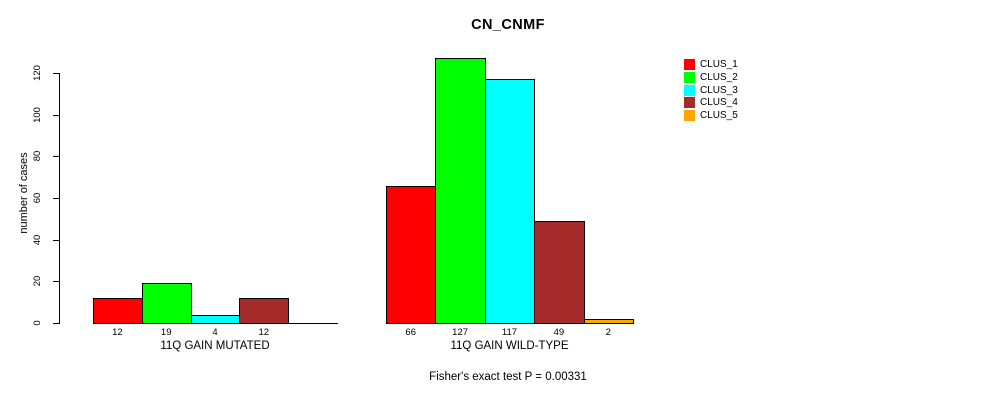 The width and height of the screenshot is (990, 400). Describe the element at coordinates (37, 73) in the screenshot. I see `y-tick-label: 120` at that location.